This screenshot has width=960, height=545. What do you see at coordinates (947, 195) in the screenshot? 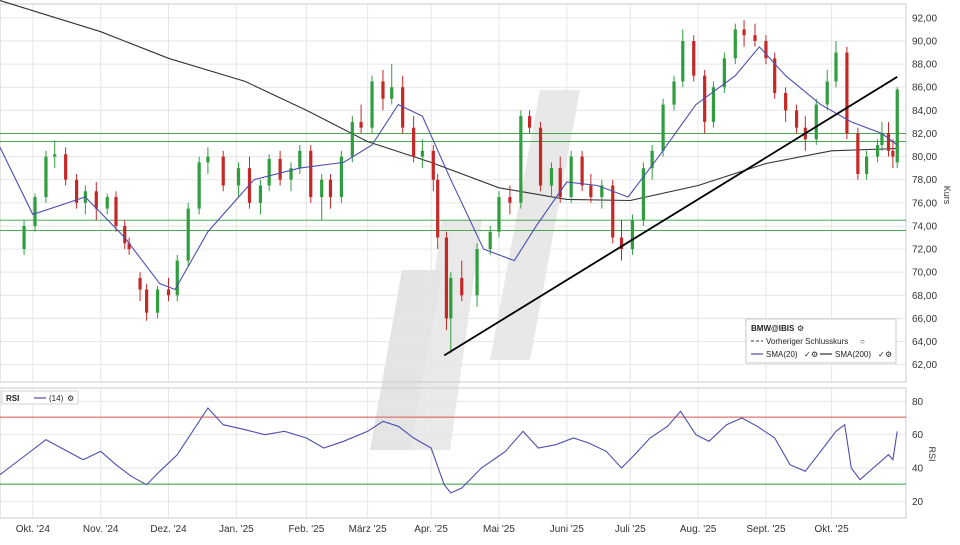
I see `price-axis-label: Kurs` at bounding box center [947, 195].